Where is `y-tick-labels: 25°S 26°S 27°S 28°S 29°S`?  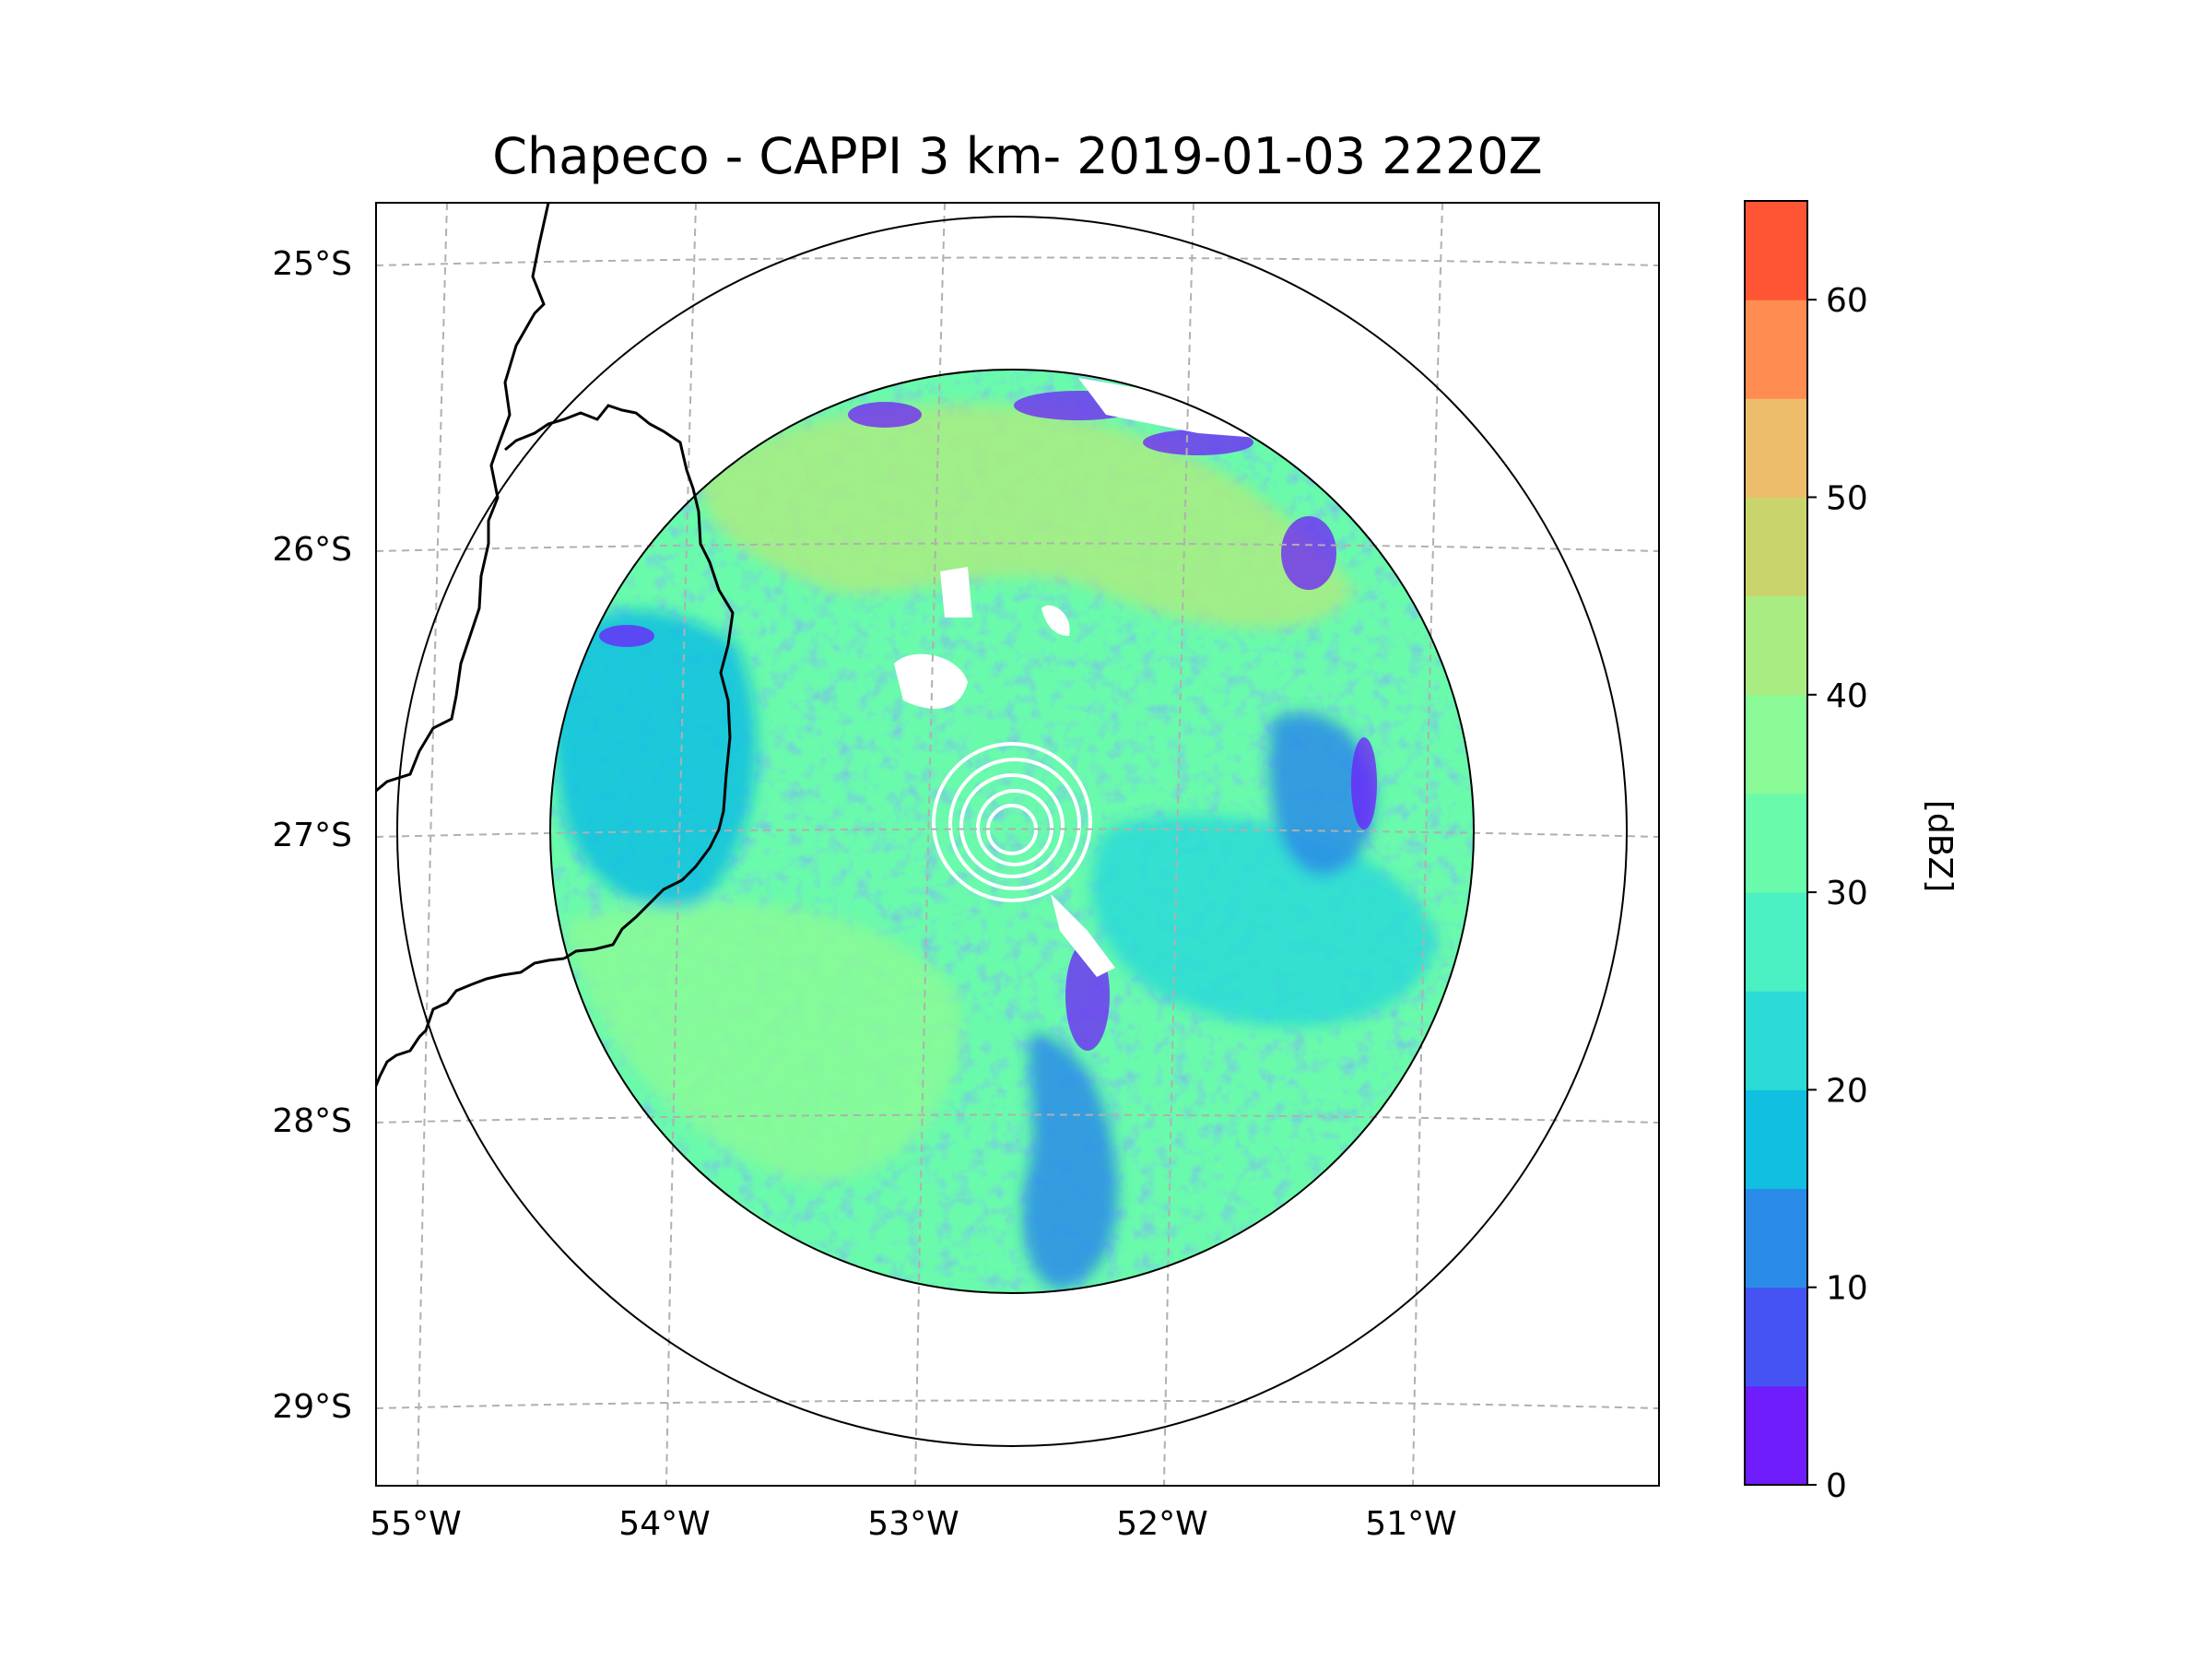 y-tick-labels: 25°S 26°S 27°S 28°S 29°S is located at coordinates (312, 835).